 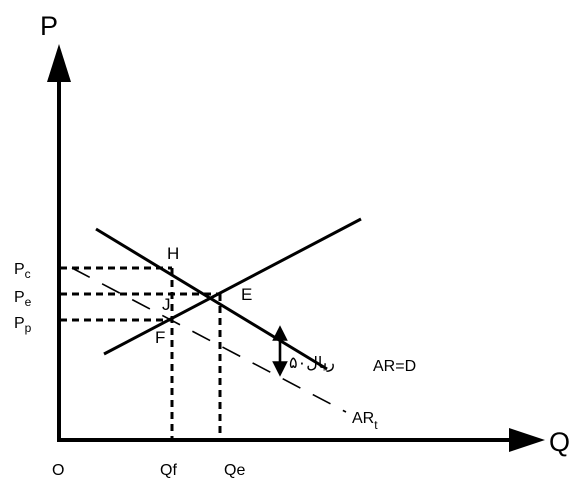 I want to click on origin-label: O, so click(x=58, y=470).